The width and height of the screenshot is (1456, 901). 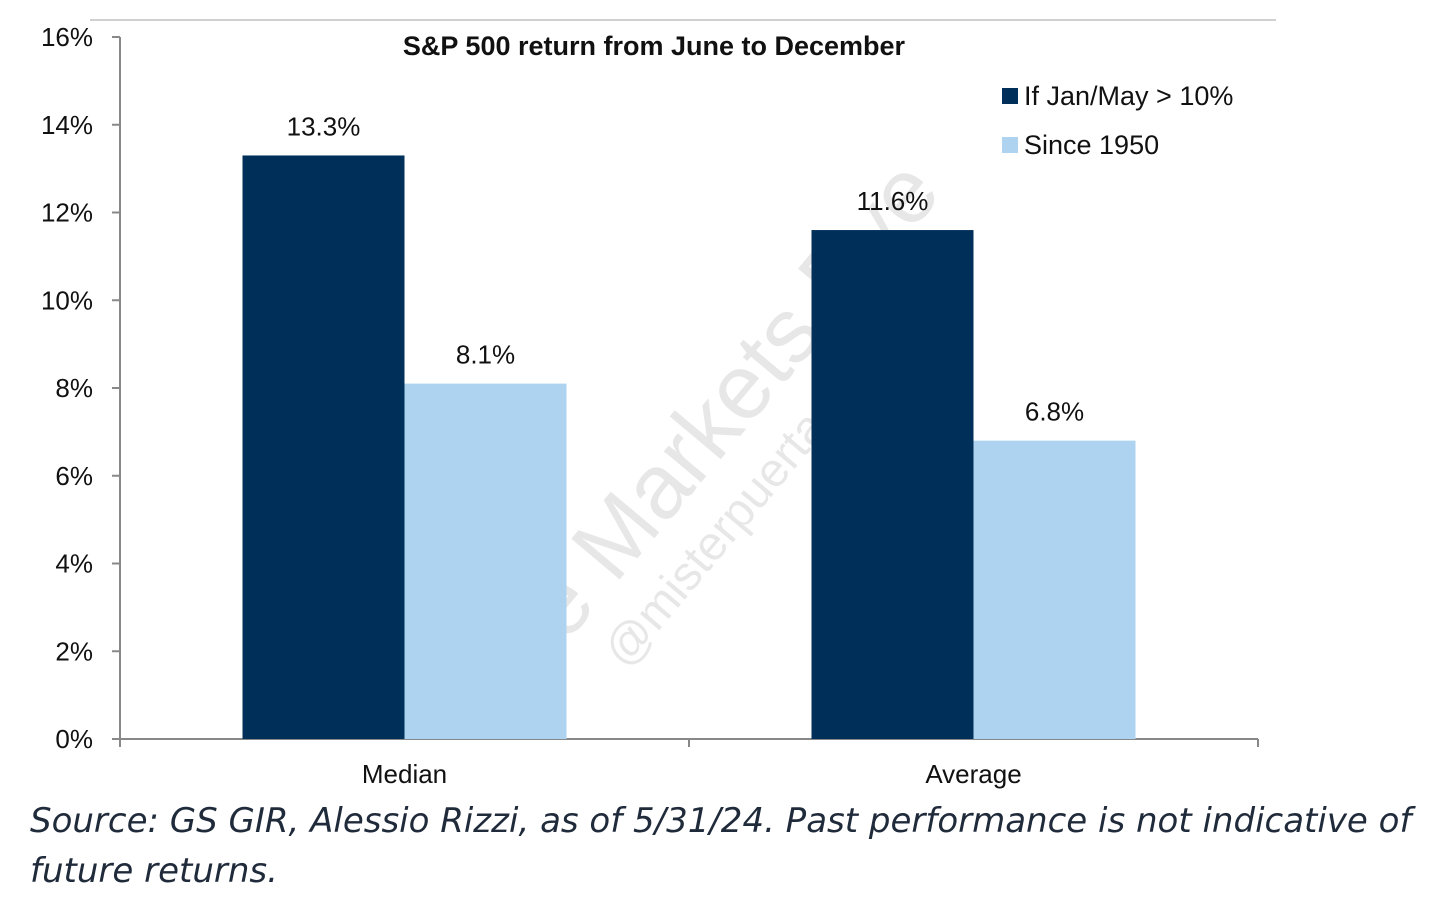 I want to click on y-axis: 0% 2% 4% 6% 8% 10% 12% 14% 16%, so click(x=81, y=388).